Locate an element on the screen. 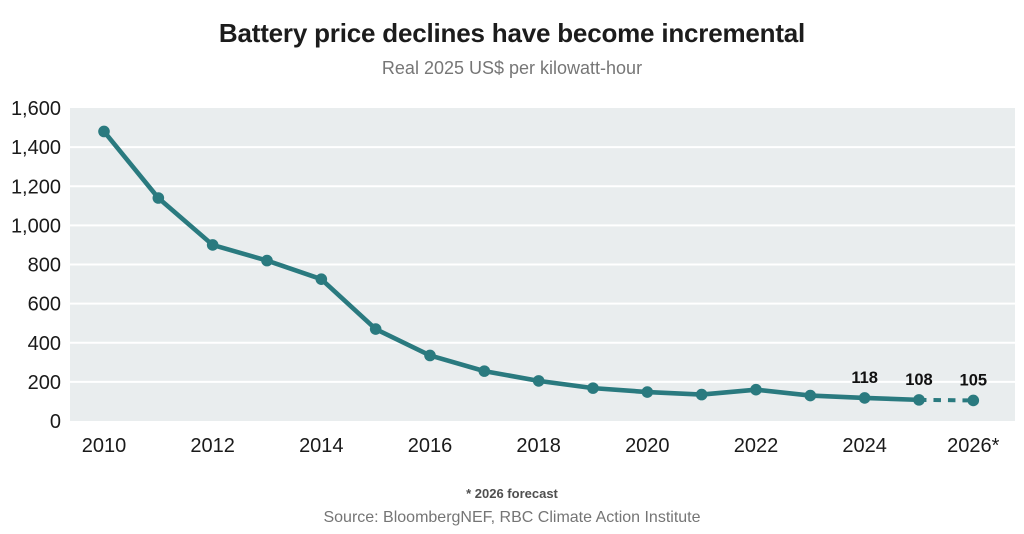  x-tick-label: 2026* is located at coordinates (973, 446).